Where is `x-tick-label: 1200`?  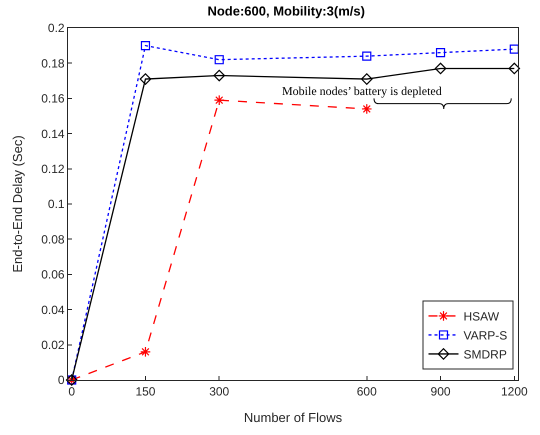
x-tick-label: 1200 is located at coordinates (514, 391).